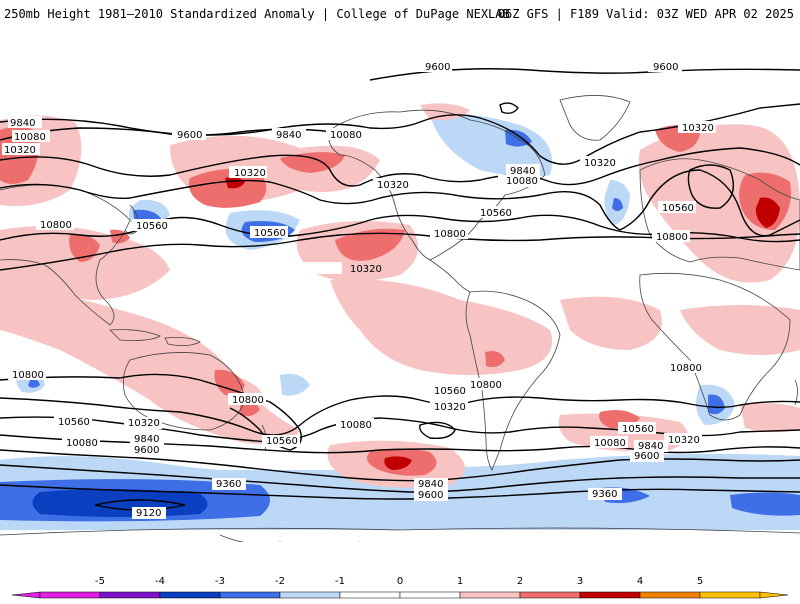  What do you see at coordinates (700, 581) in the screenshot?
I see `colorbar-tick-label: 5` at bounding box center [700, 581].